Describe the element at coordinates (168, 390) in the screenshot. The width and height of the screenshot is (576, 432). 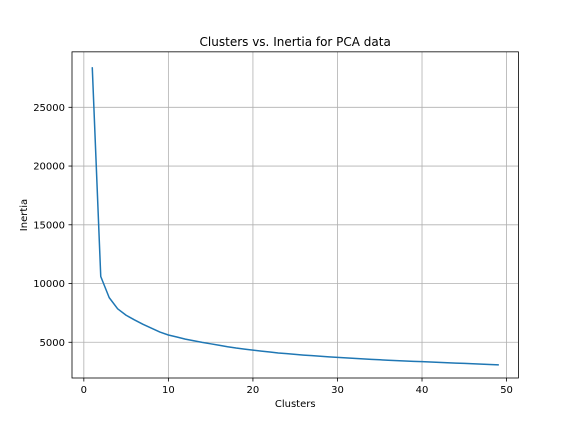
I see `x-tick-label: 10` at that location.